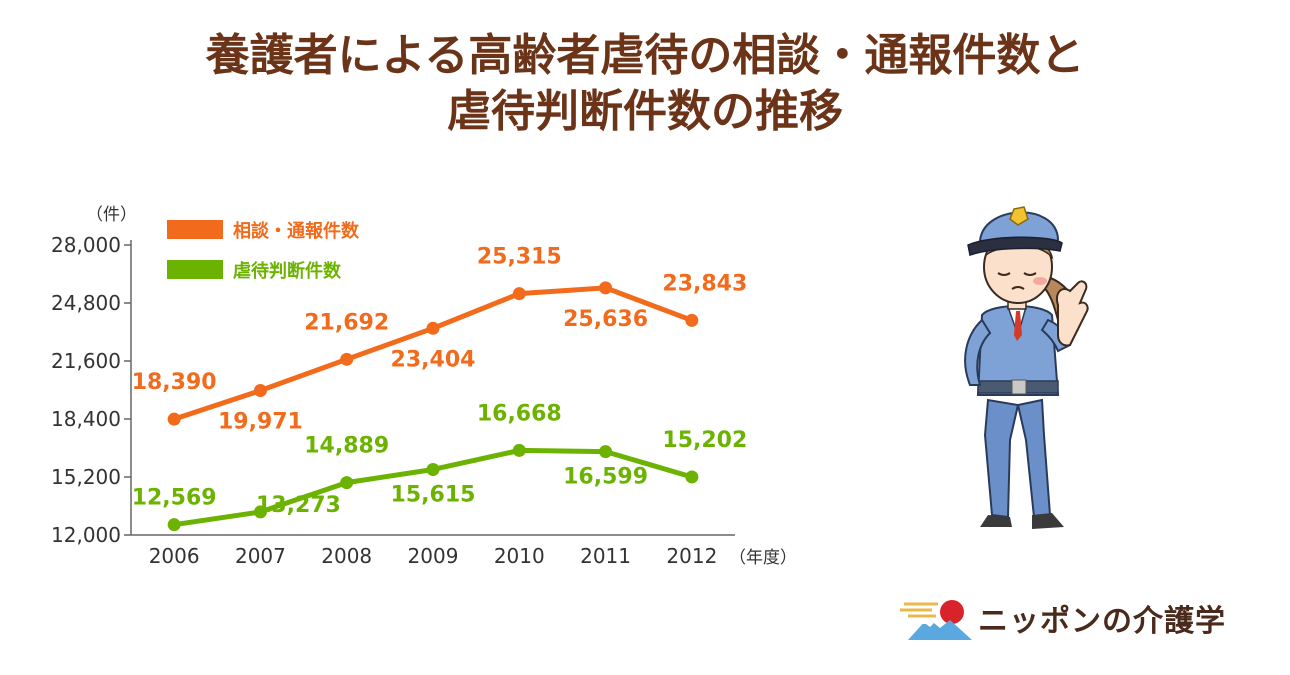 This screenshot has height=675, width=1290. Describe the element at coordinates (605, 556) in the screenshot. I see `x-tick-label: 2011` at that location.